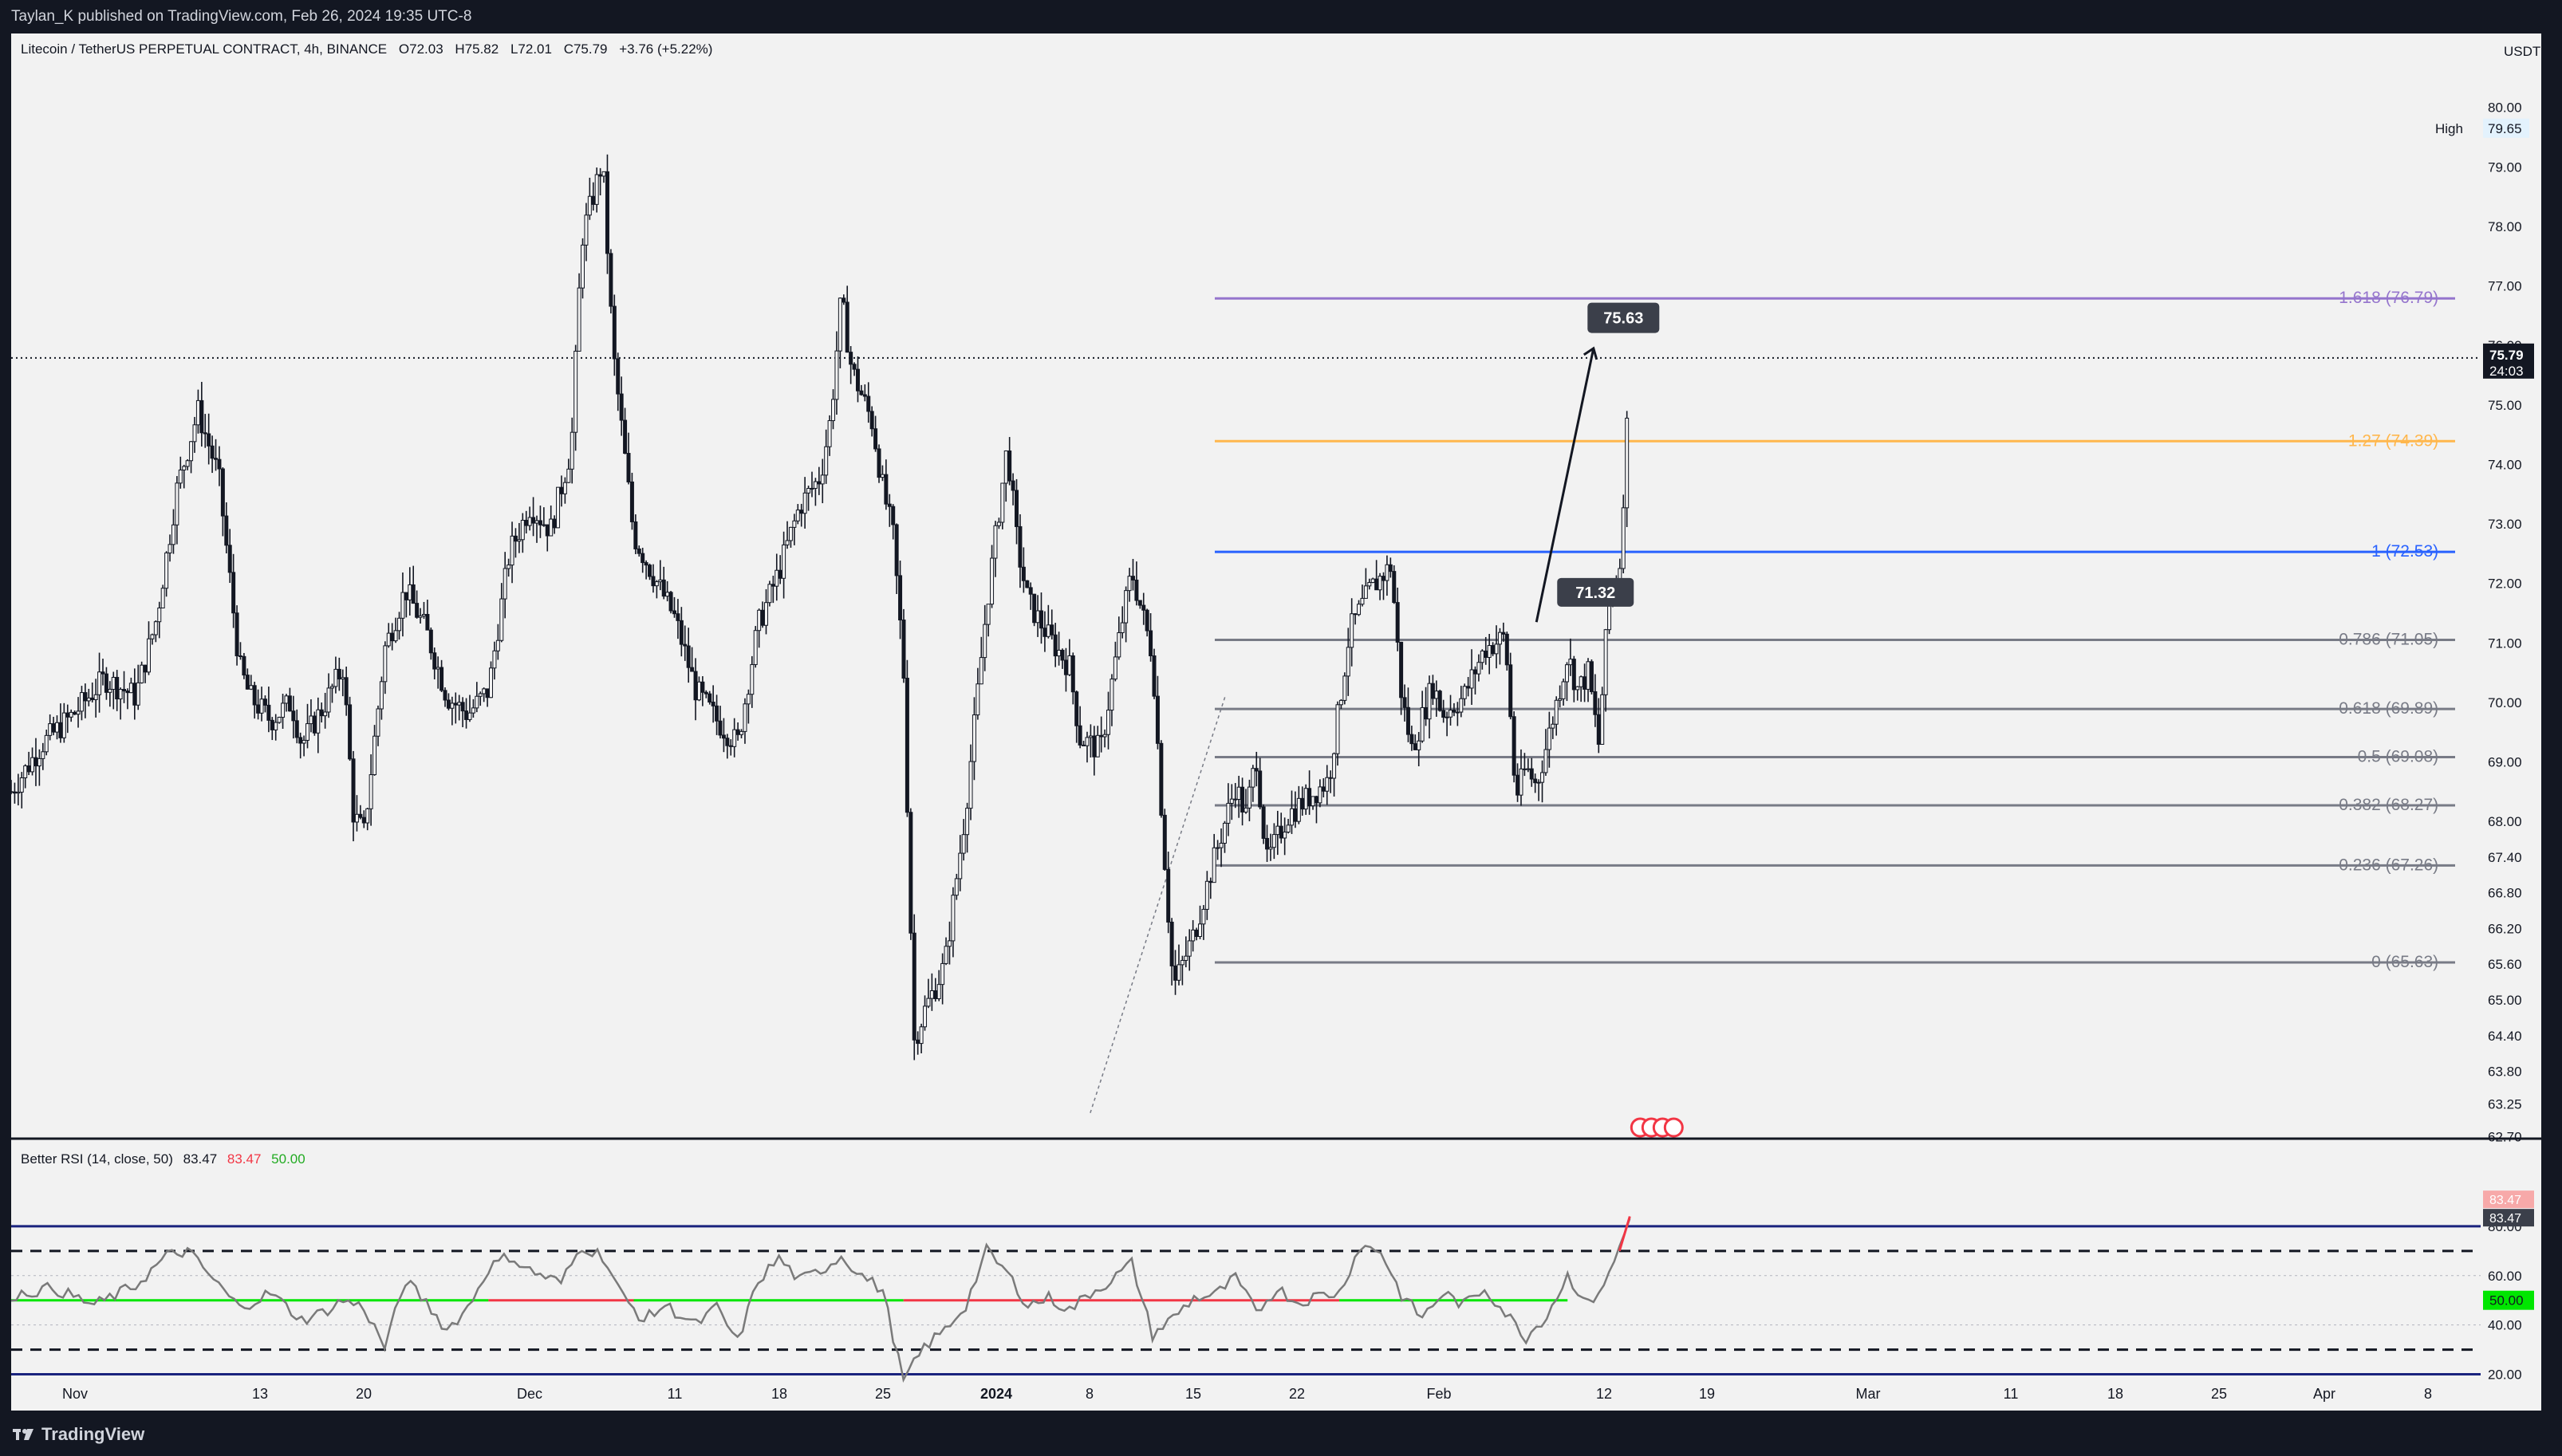 The height and width of the screenshot is (1456, 2562). I want to click on rsi-axis-tick: 40.00, so click(2505, 1325).